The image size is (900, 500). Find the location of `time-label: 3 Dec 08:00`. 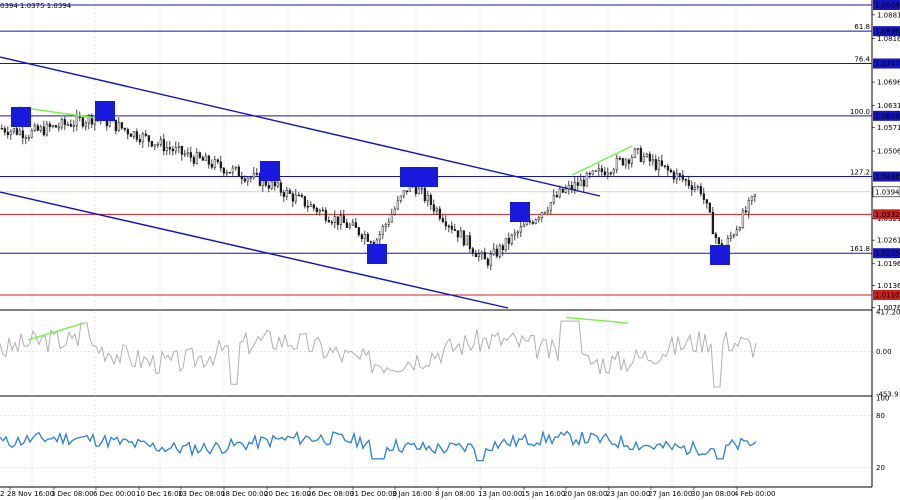

time-label: 3 Dec 08:00 is located at coordinates (72, 494).